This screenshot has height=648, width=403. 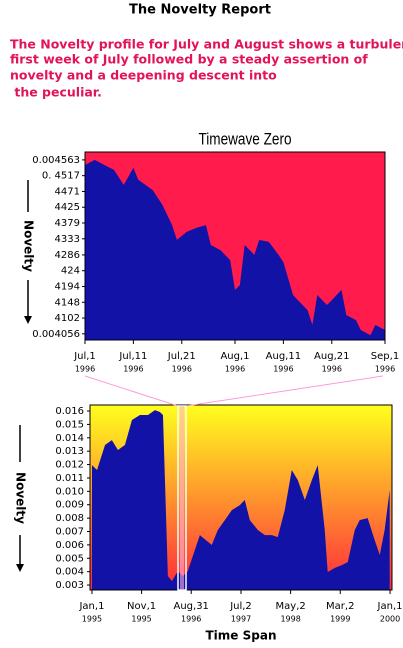 What do you see at coordinates (240, 606) in the screenshot?
I see `x-tick-label: Jul,2` at bounding box center [240, 606].